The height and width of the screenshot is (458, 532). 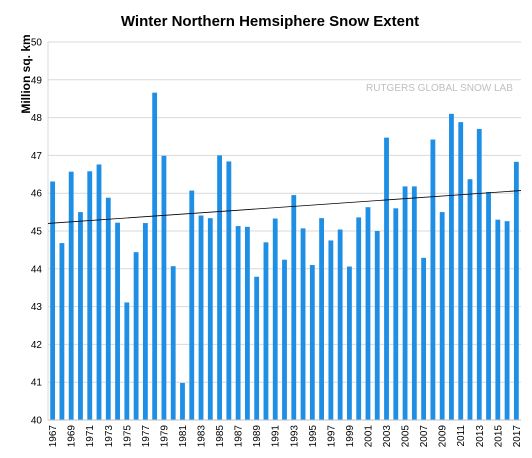 I want to click on y-tick-label: 45, so click(x=37, y=232).